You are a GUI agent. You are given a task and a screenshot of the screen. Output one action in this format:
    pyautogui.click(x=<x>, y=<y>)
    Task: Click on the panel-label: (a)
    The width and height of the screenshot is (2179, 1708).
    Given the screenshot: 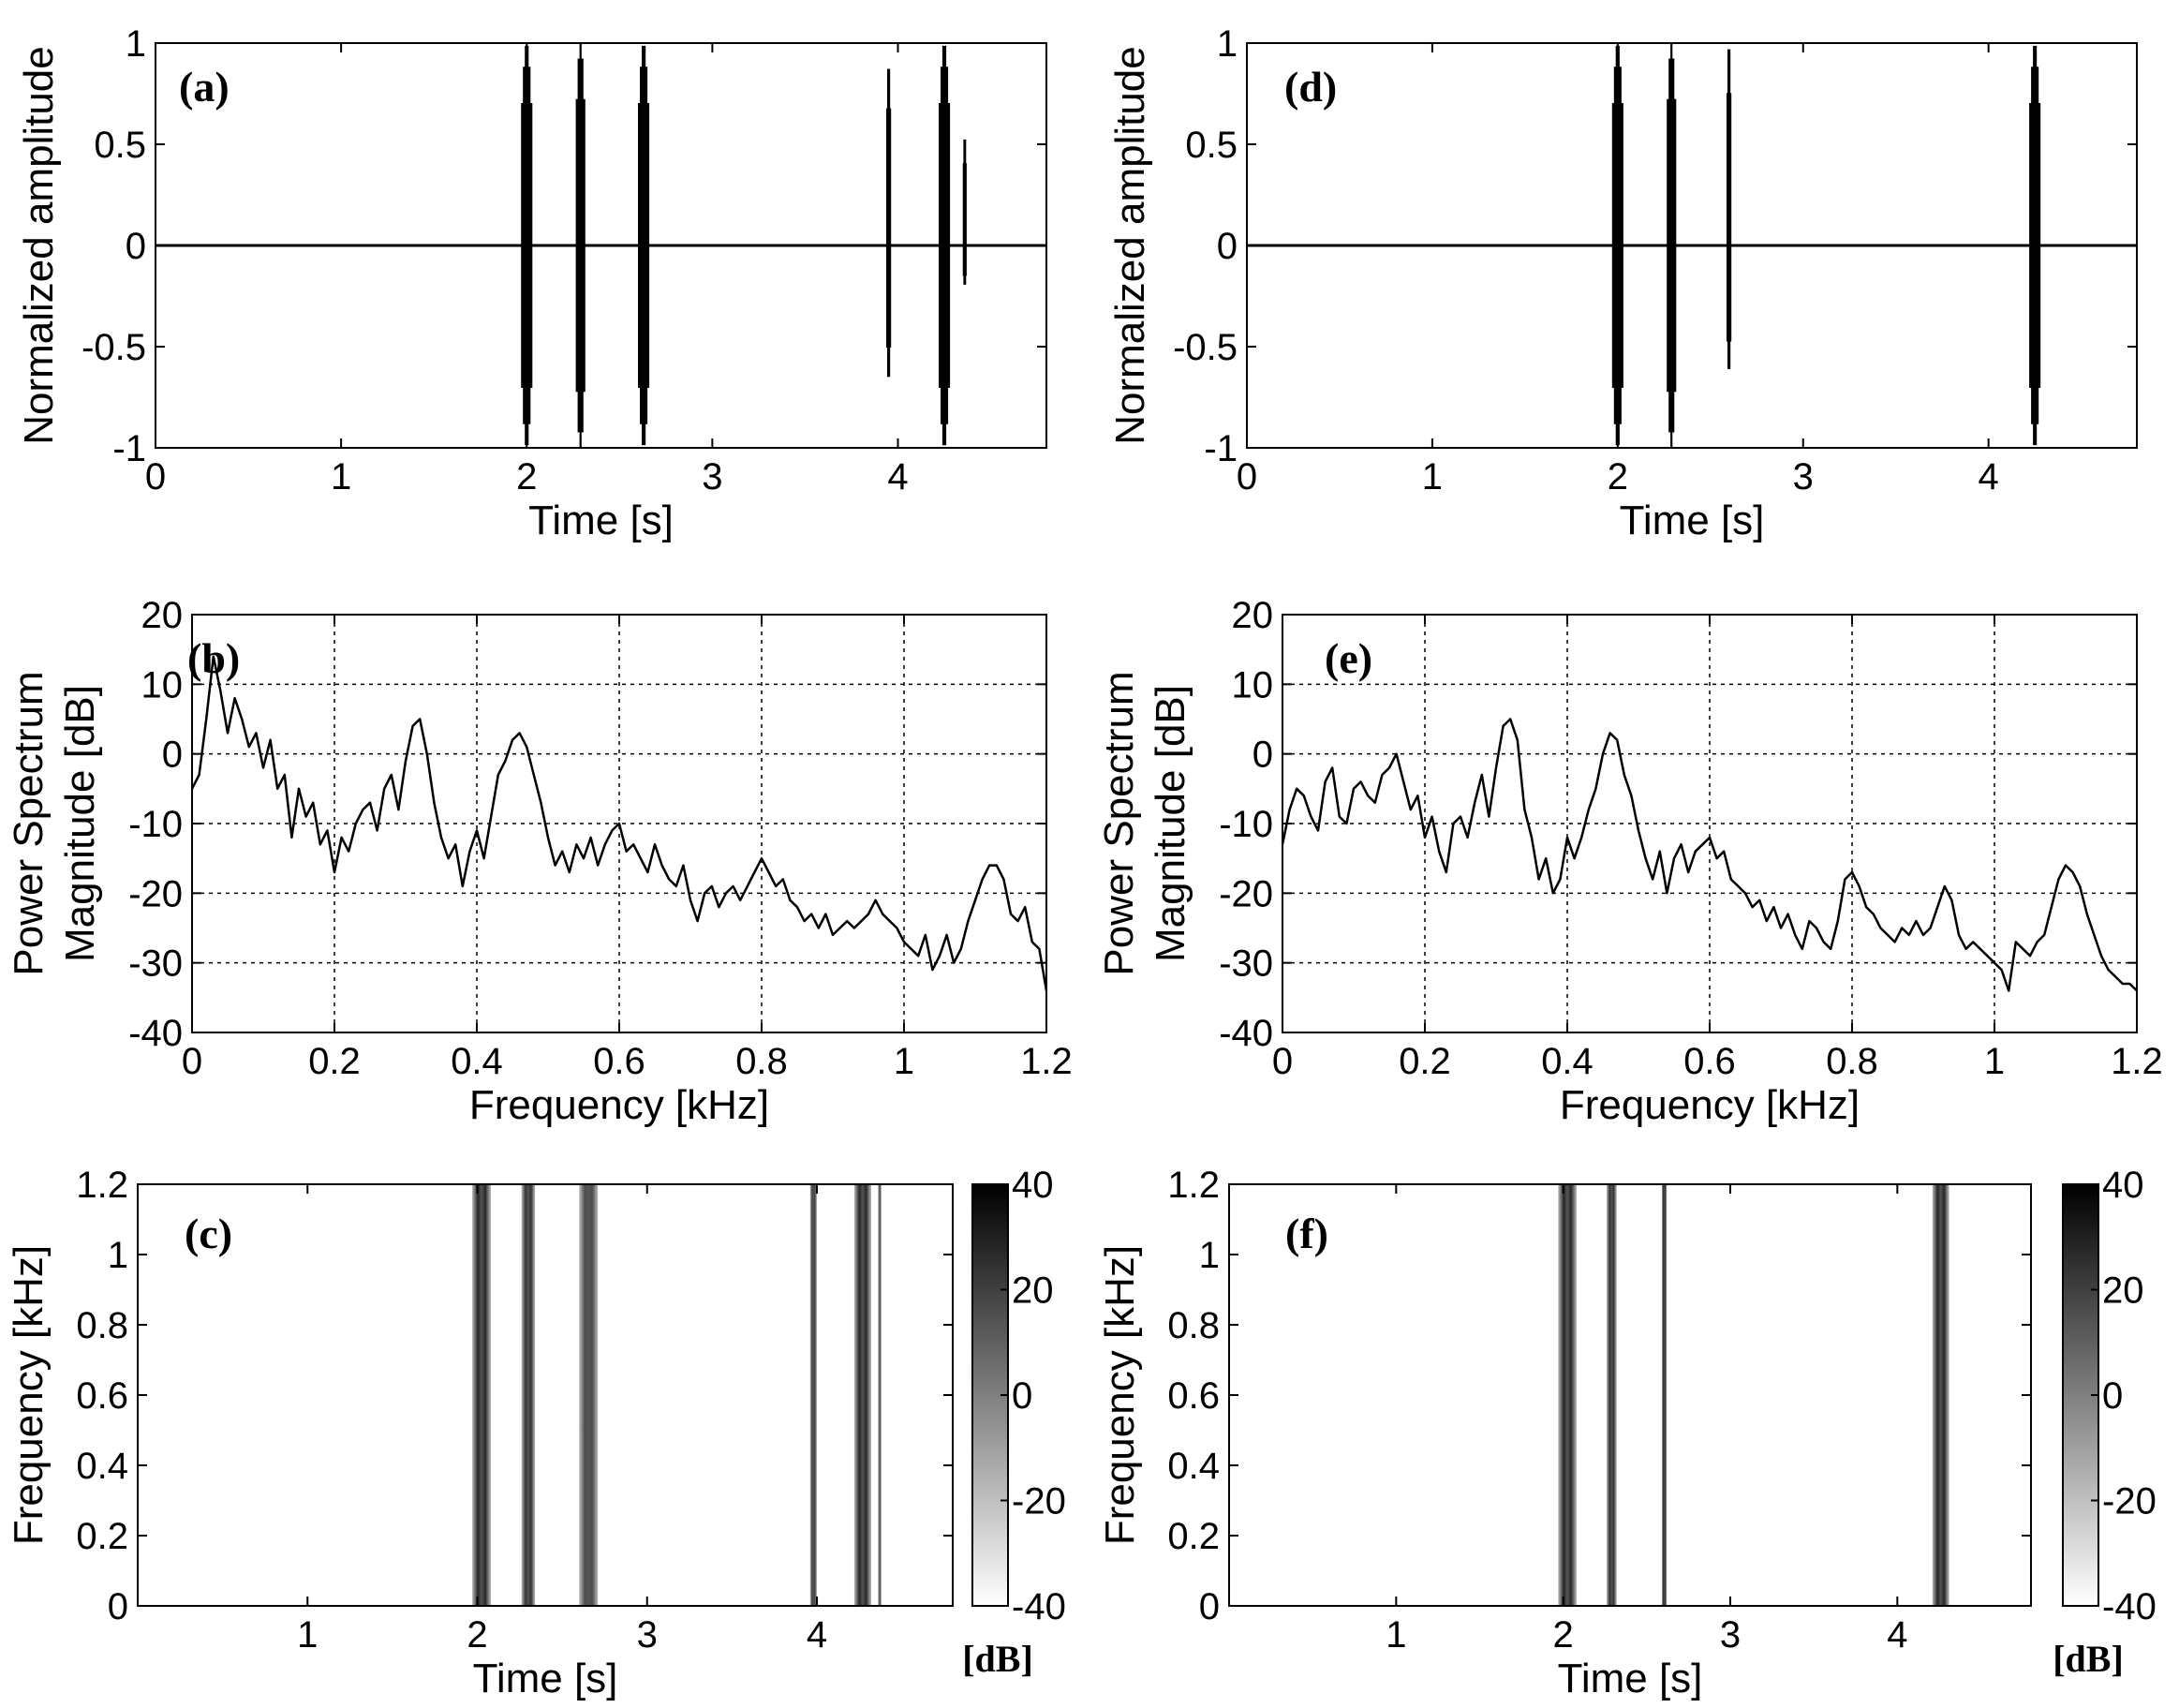 What is the action you would take?
    pyautogui.click(x=205, y=87)
    